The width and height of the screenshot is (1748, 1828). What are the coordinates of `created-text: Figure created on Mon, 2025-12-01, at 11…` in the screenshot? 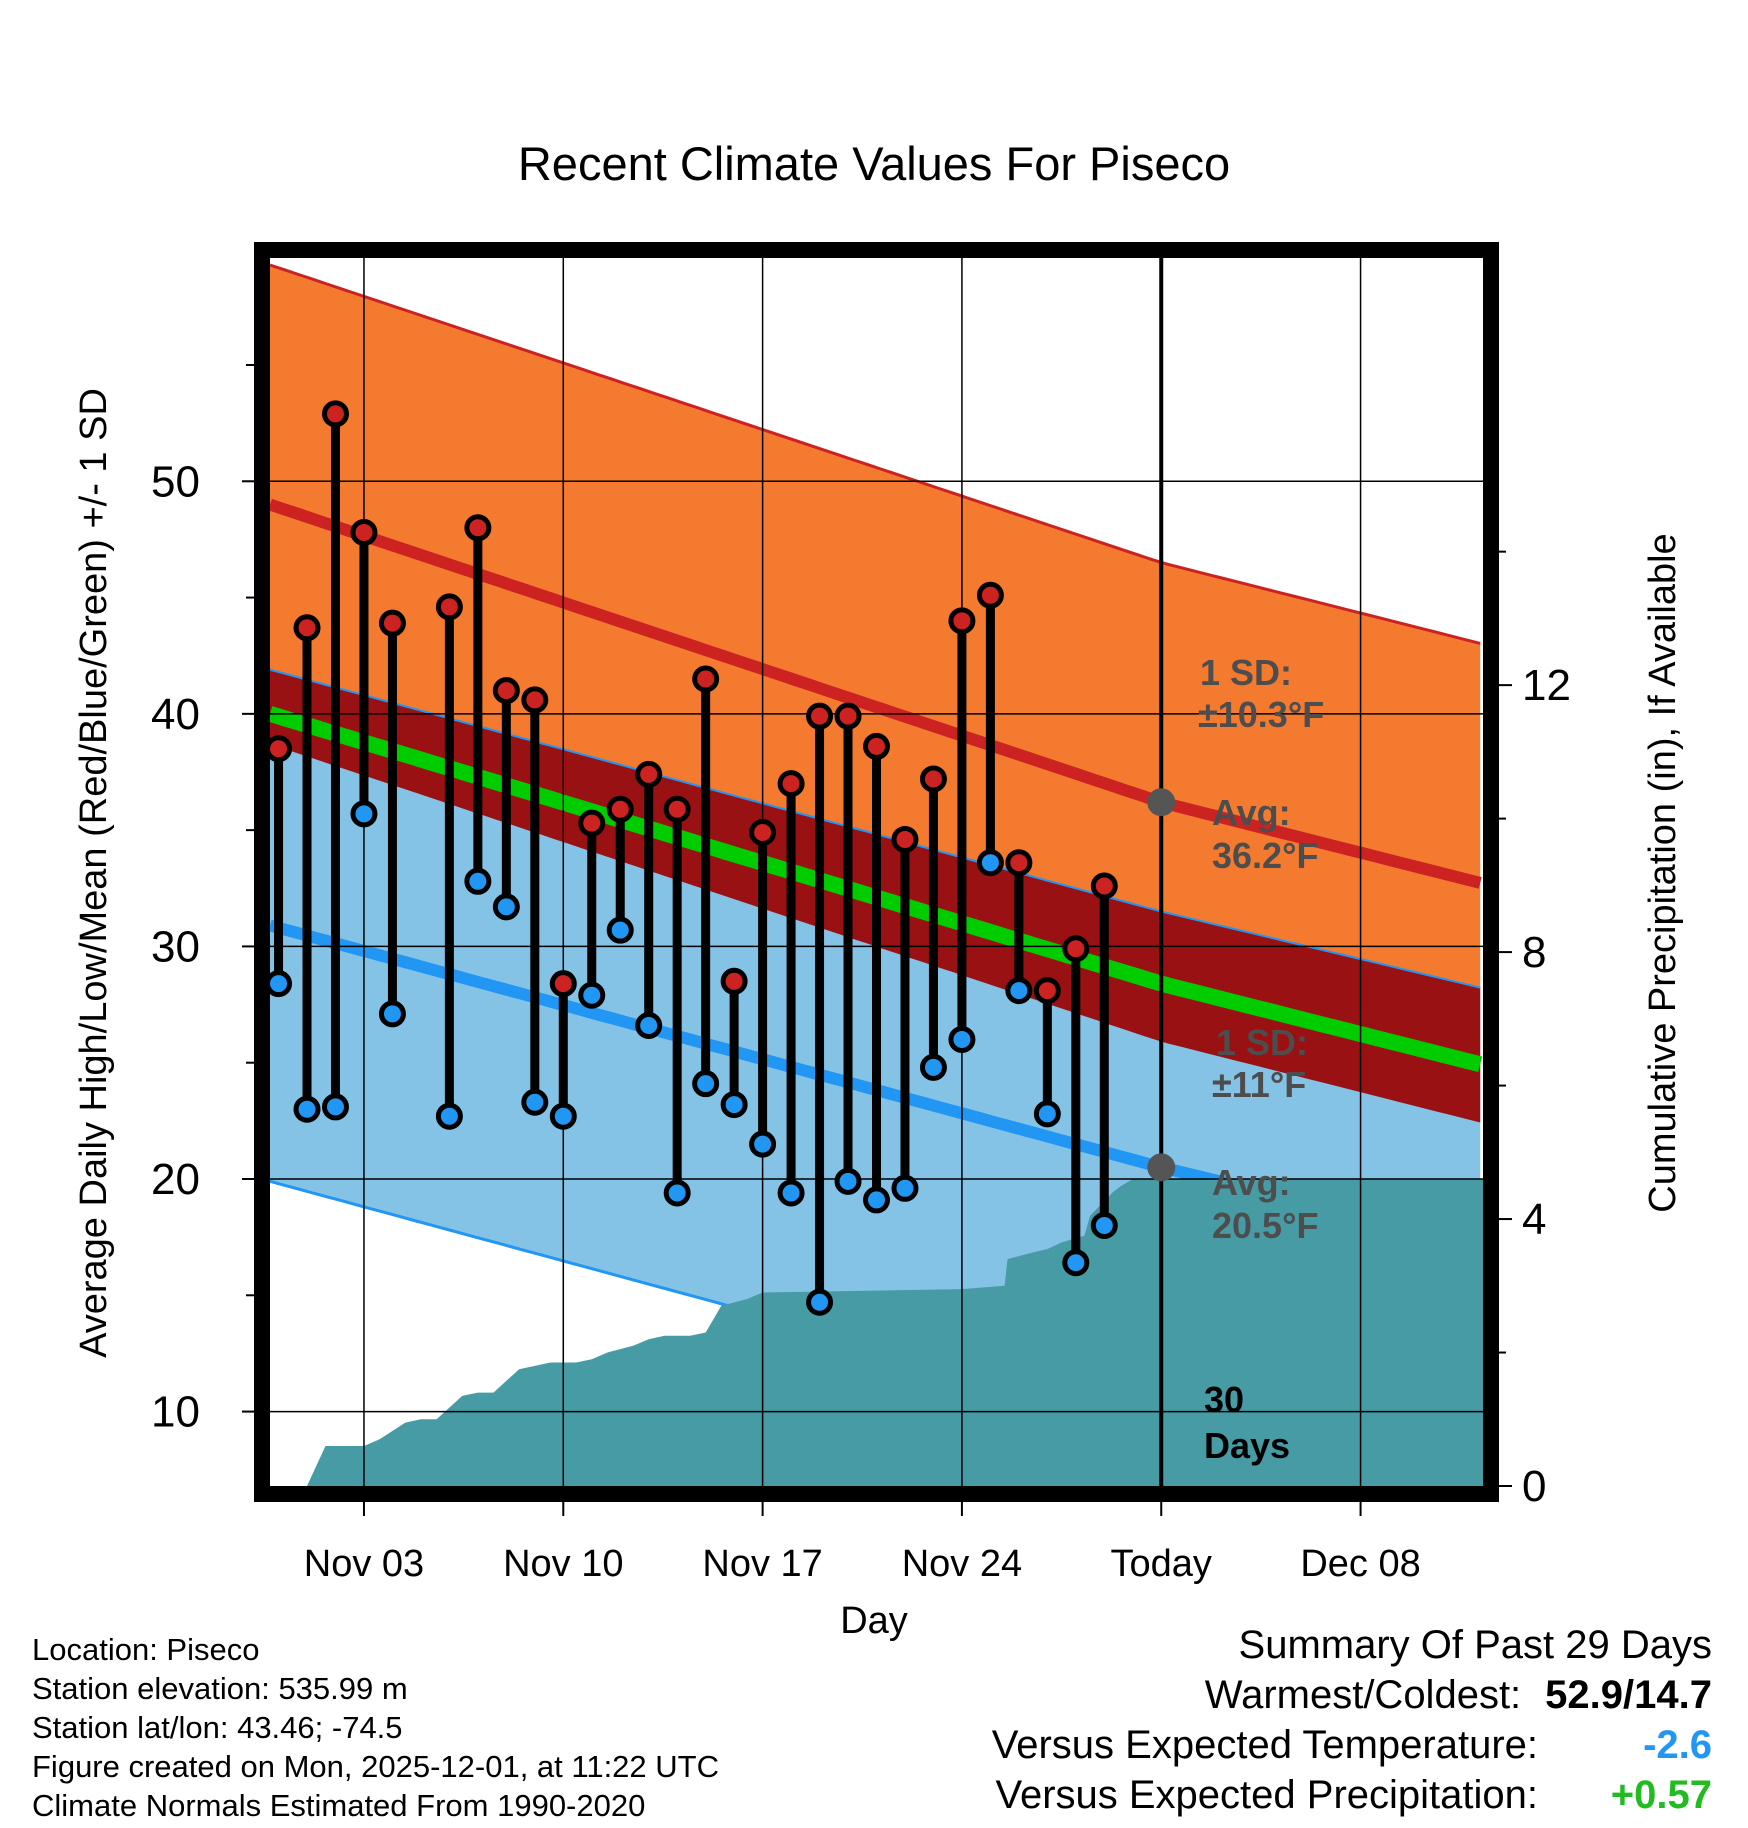 It's located at (375, 1766).